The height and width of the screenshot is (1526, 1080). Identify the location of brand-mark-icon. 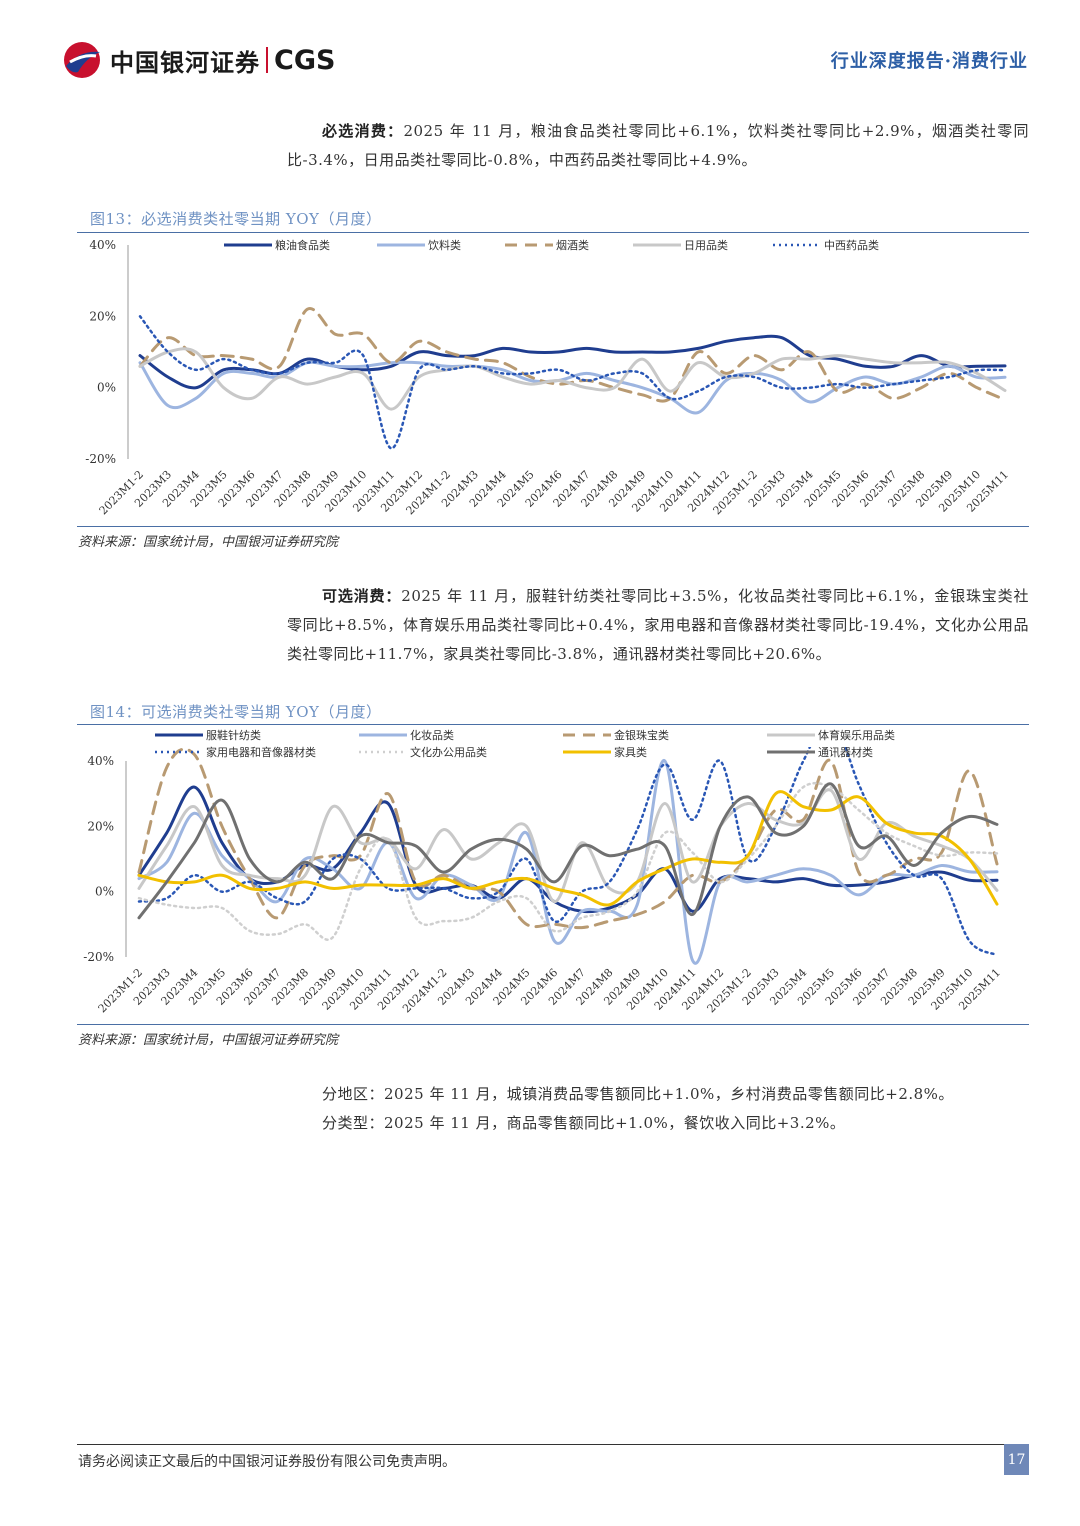
(82, 60).